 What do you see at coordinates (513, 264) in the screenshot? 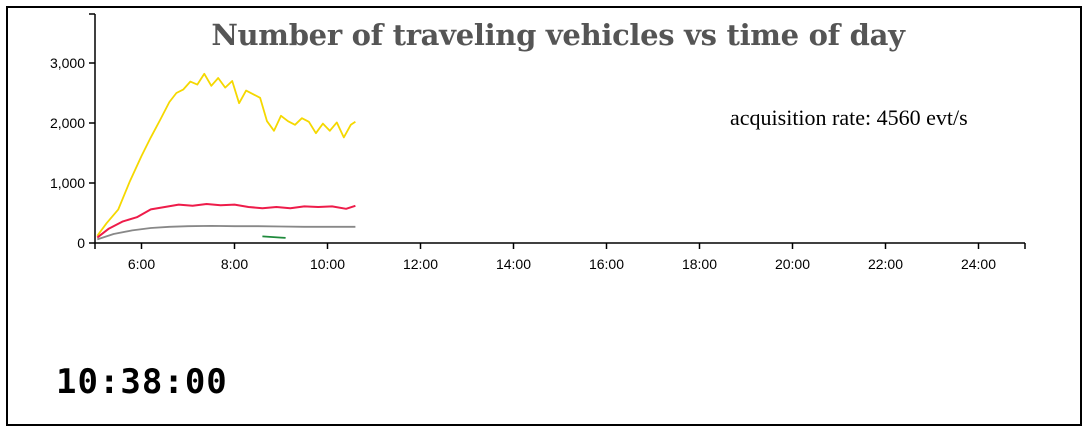
I see `x-tick-label: 14:00` at bounding box center [513, 264].